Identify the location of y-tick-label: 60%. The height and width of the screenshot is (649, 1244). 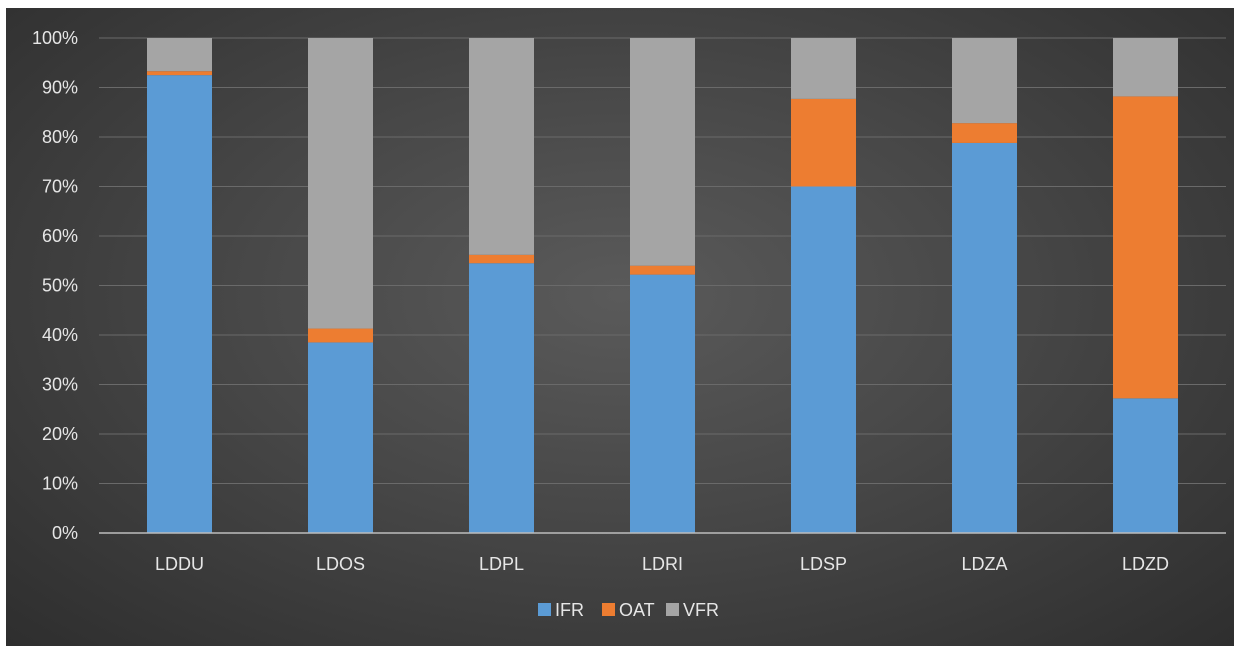
(60, 236).